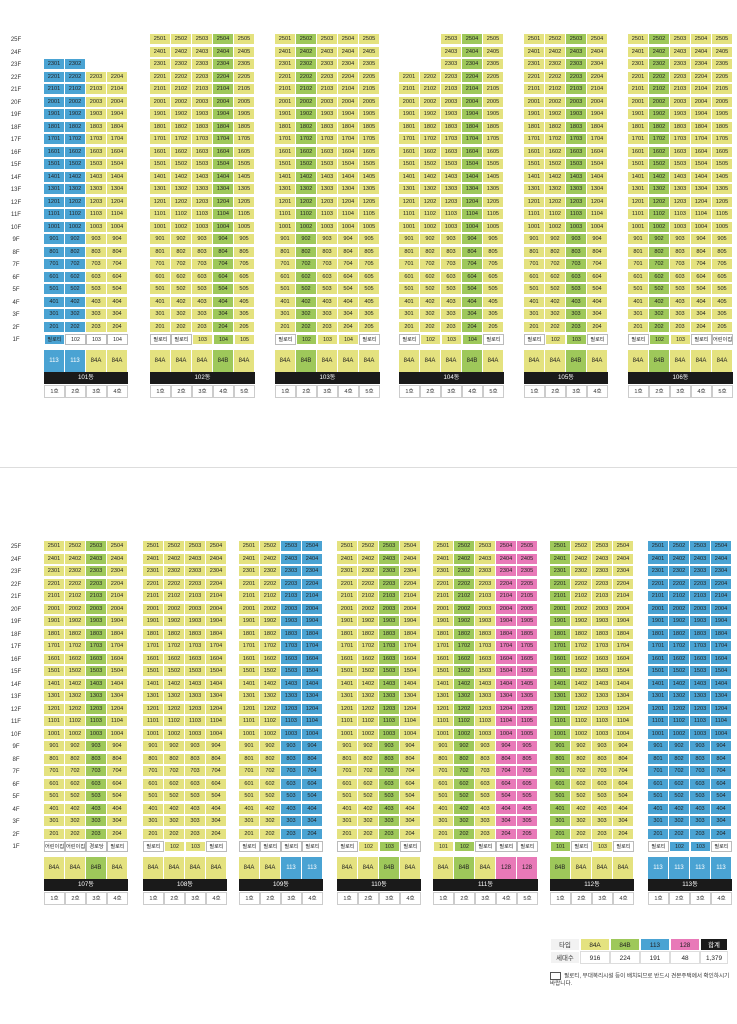 The height and width of the screenshot is (1024, 737). What do you see at coordinates (244, 302) in the screenshot?
I see `unit-cell: 405` at bounding box center [244, 302].